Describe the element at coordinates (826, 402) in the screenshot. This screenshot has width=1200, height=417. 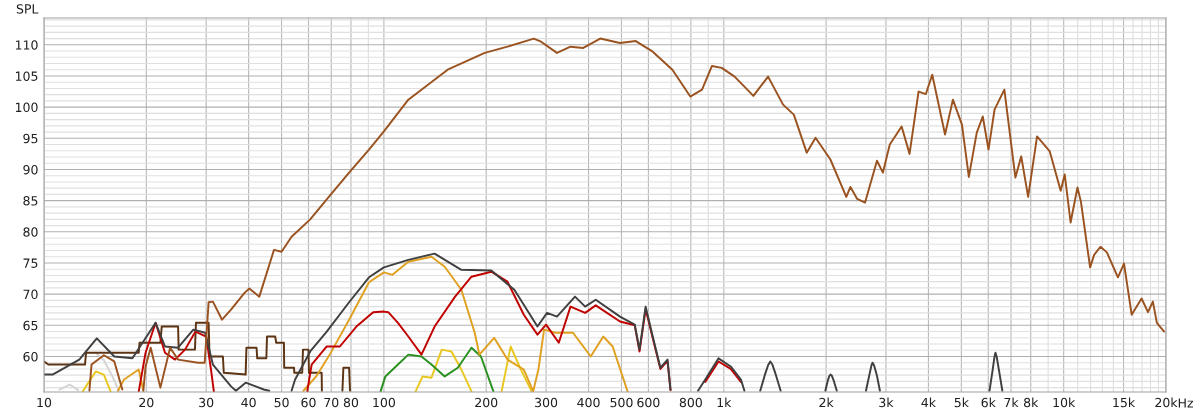
I see `x-tick-label: 2k` at that location.